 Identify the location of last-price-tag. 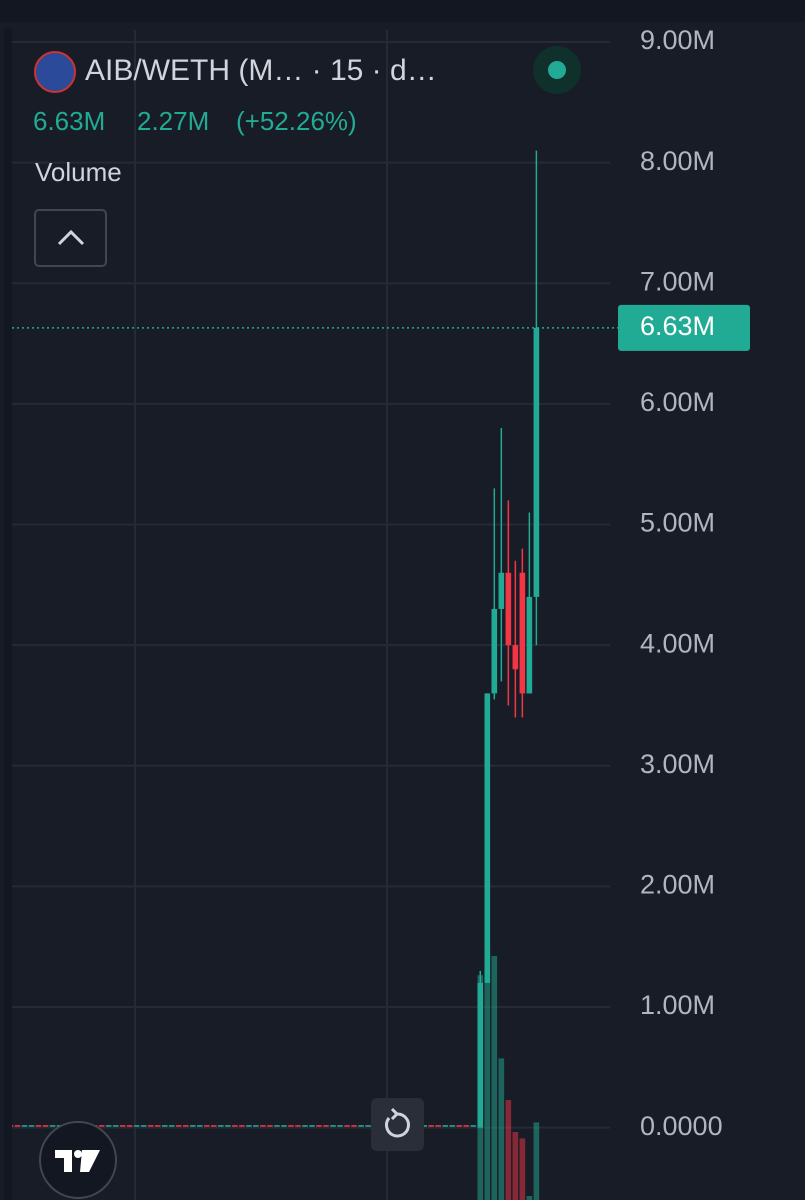
(684, 327).